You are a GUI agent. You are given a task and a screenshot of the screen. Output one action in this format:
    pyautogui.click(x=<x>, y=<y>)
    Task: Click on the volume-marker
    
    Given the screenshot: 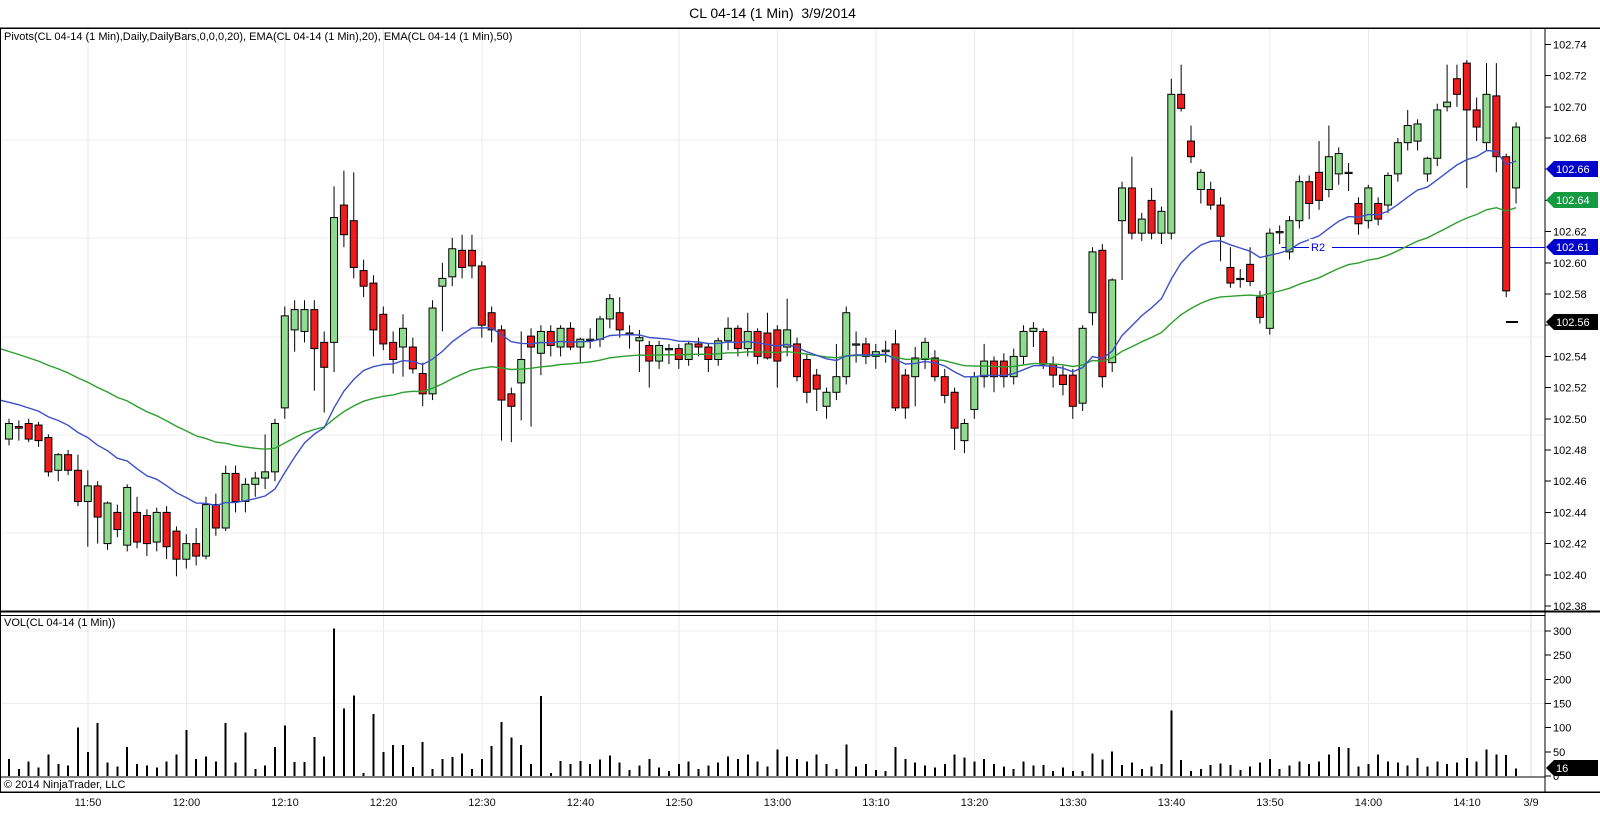 What is the action you would take?
    pyautogui.click(x=1572, y=768)
    